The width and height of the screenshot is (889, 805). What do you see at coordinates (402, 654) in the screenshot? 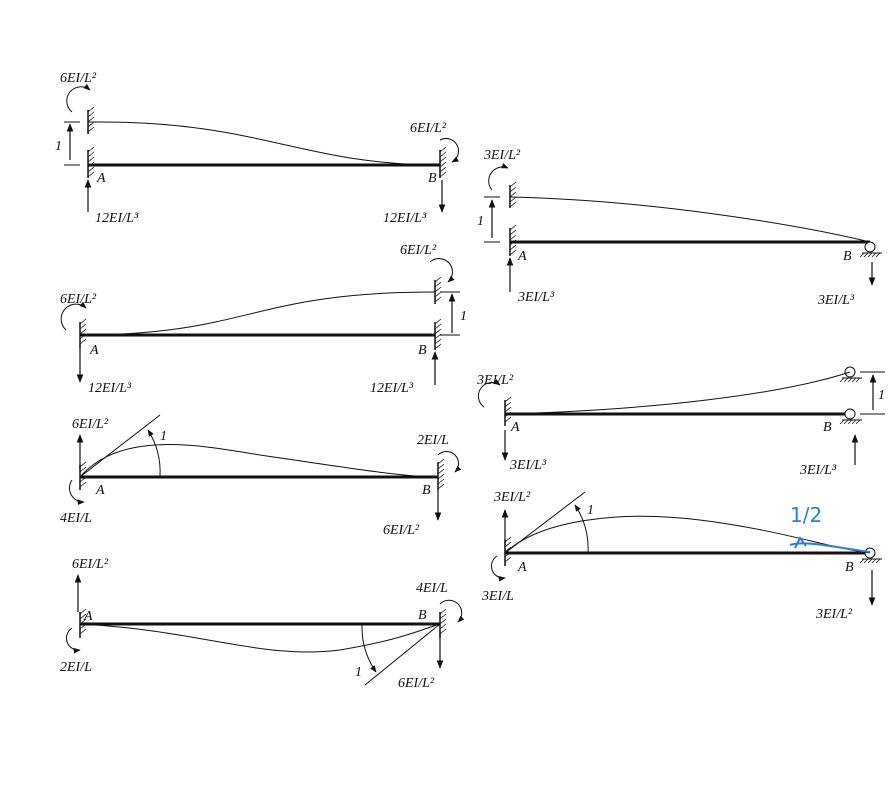
I see `line` at bounding box center [402, 654].